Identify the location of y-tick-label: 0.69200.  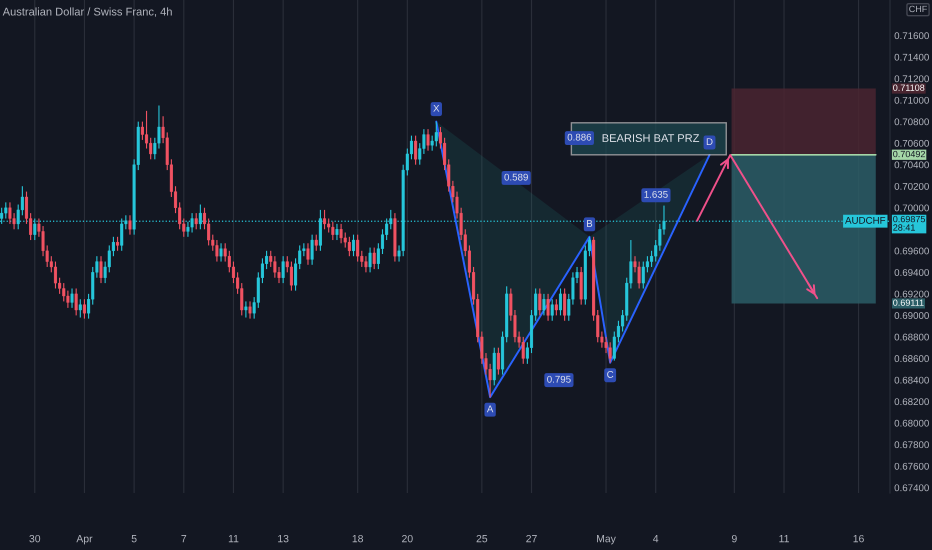
(911, 294).